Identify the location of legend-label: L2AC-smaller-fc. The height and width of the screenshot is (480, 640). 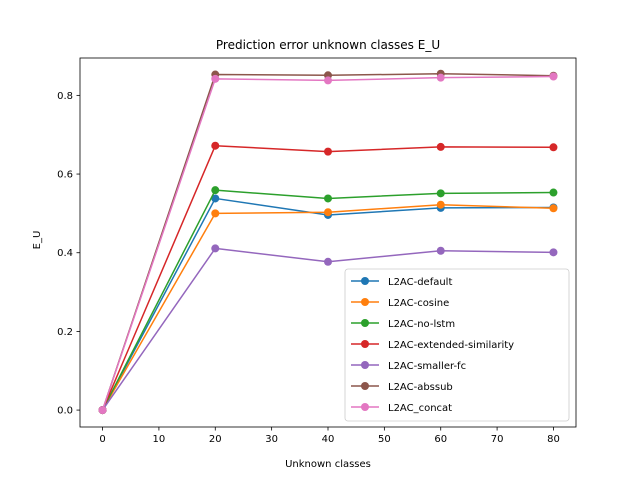
(427, 366).